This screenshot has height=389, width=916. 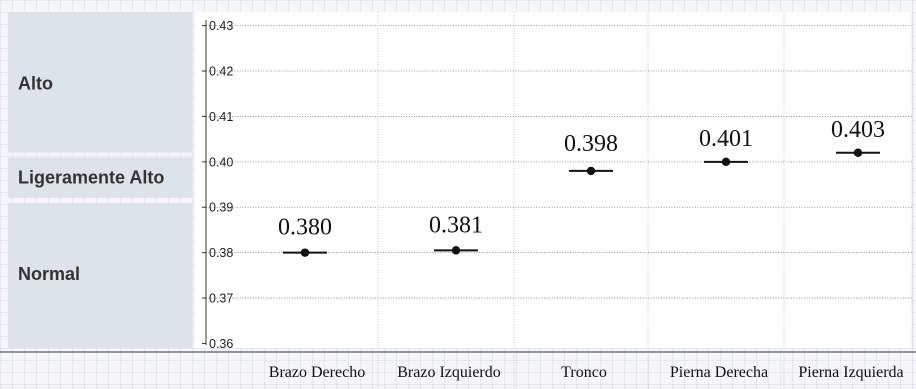 What do you see at coordinates (456, 225) in the screenshot?
I see `data-label: 0.381` at bounding box center [456, 225].